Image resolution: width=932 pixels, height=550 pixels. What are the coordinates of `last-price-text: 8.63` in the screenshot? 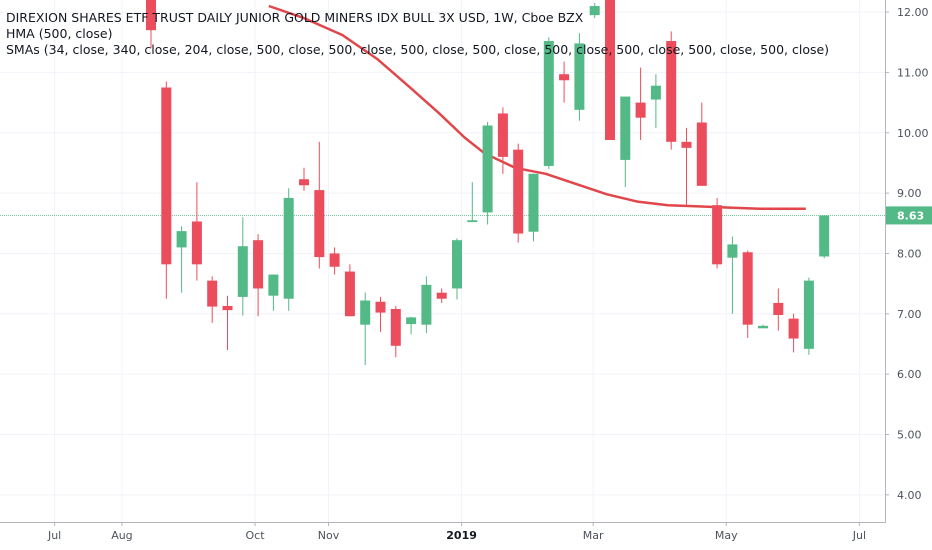 It's located at (910, 215).